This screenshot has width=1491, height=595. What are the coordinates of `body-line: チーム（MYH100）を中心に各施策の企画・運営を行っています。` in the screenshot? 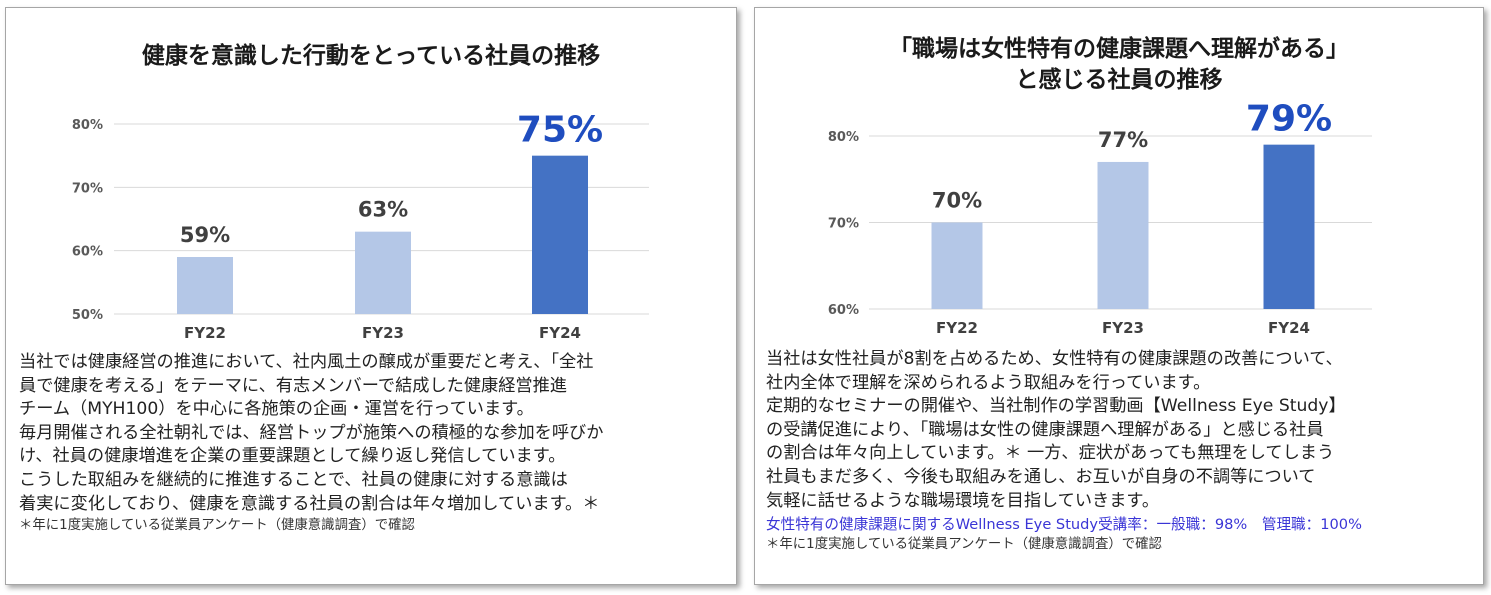 It's located at (276, 409).